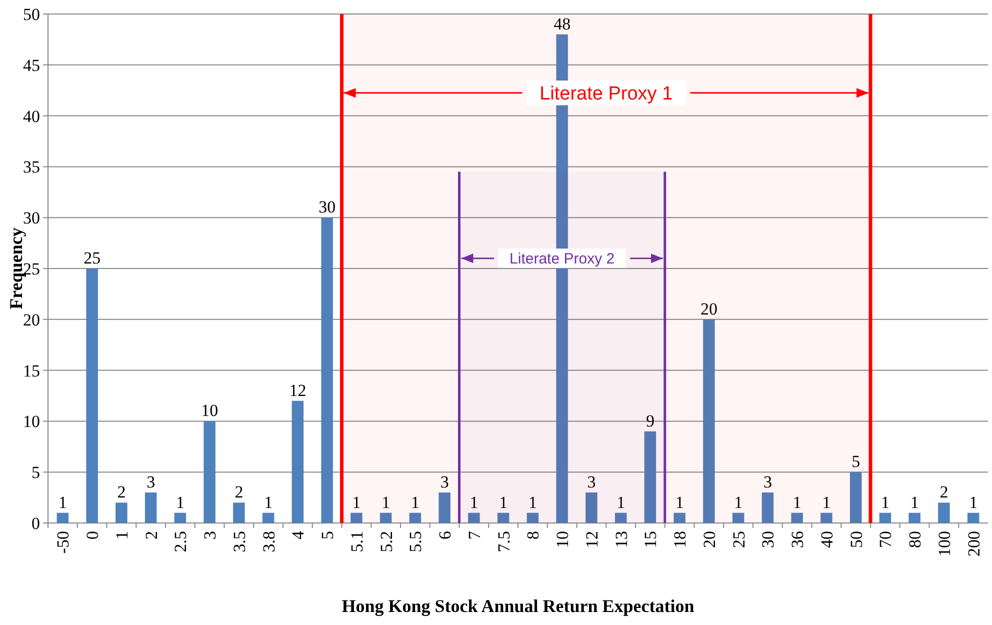  I want to click on data-label: 5, so click(856, 462).